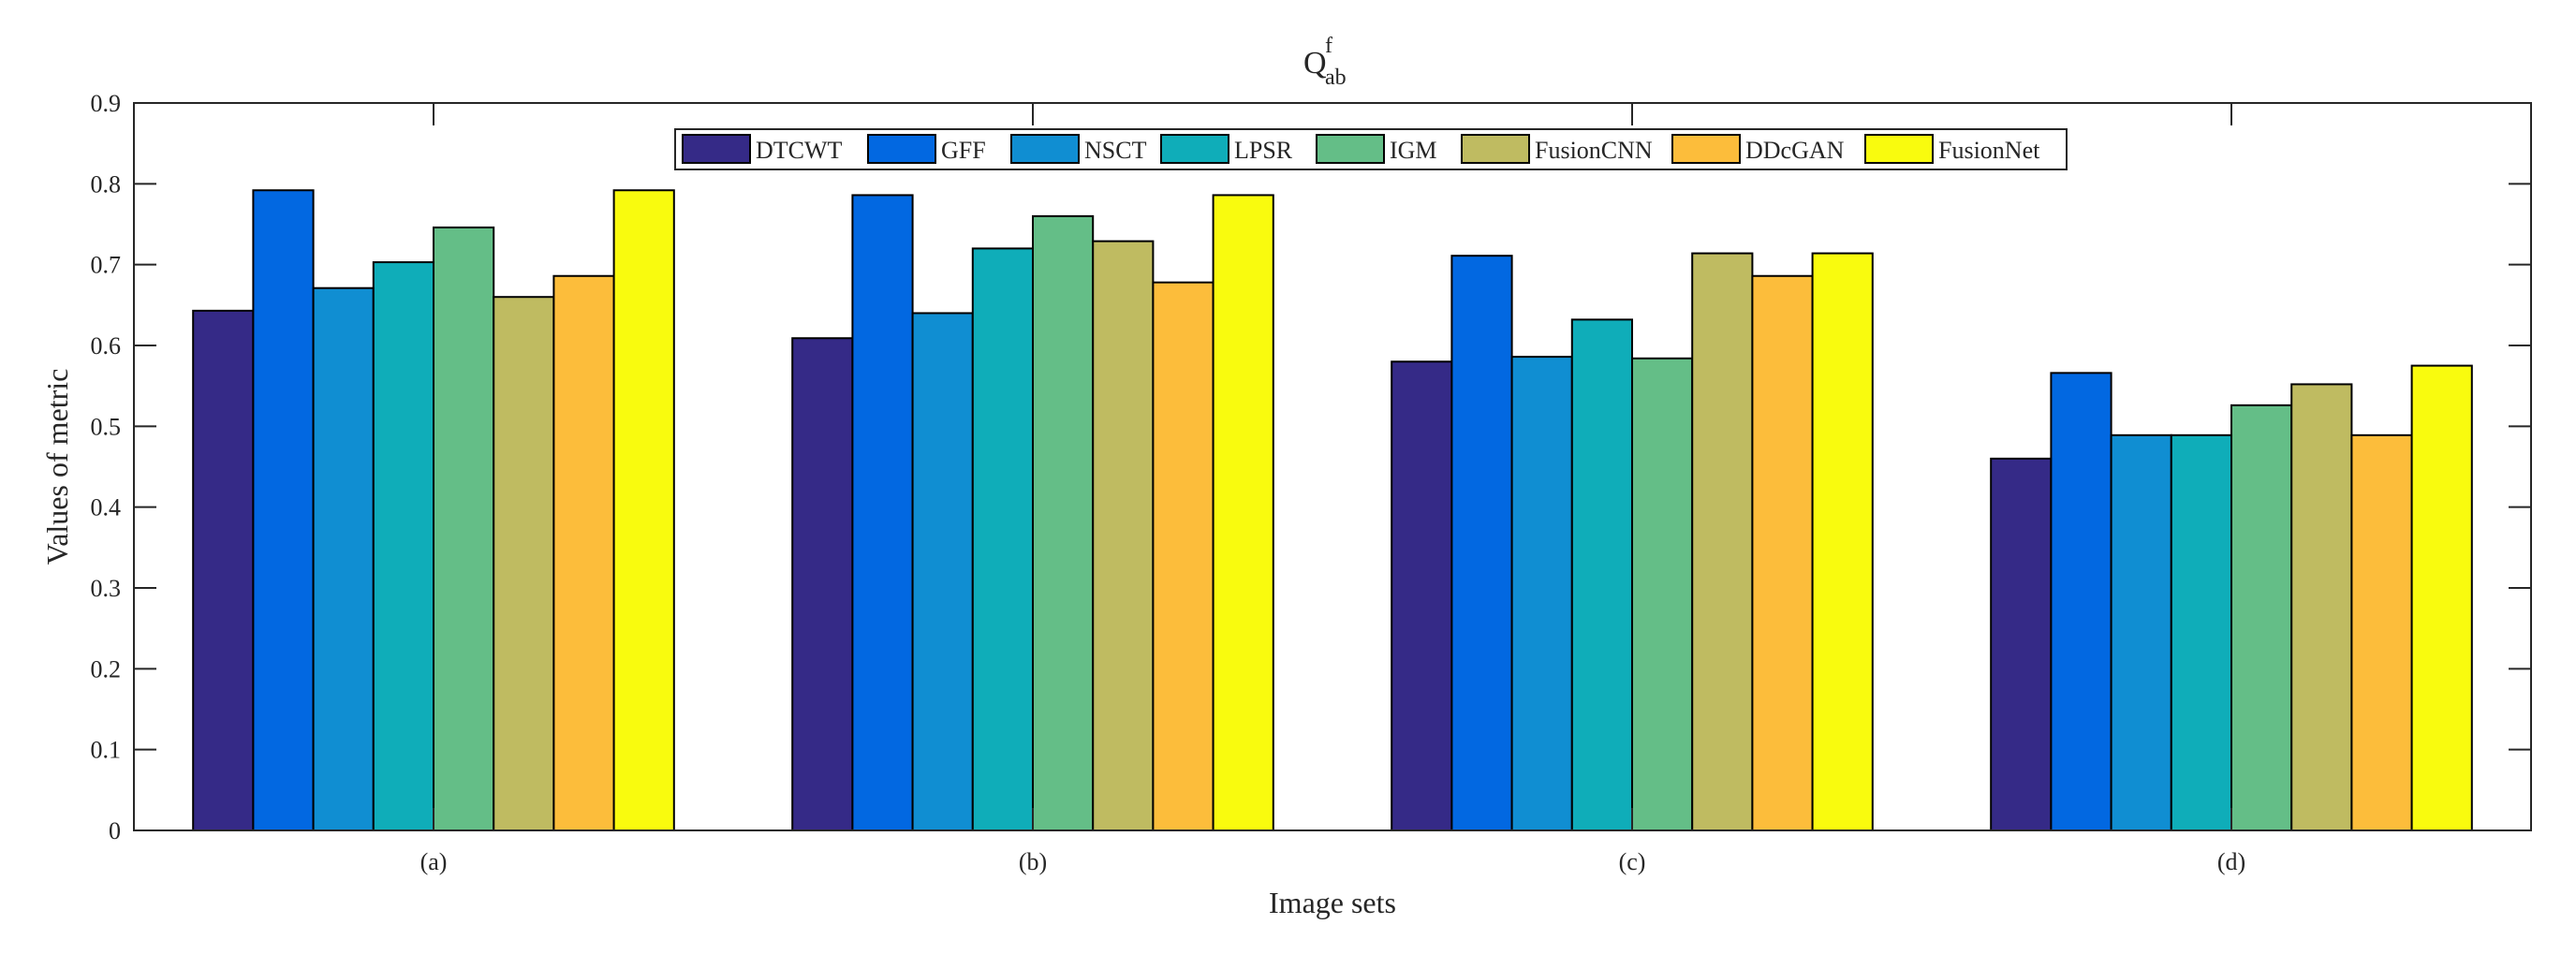 The width and height of the screenshot is (2576, 954). I want to click on y-tick-label: 0.9, so click(106, 103).